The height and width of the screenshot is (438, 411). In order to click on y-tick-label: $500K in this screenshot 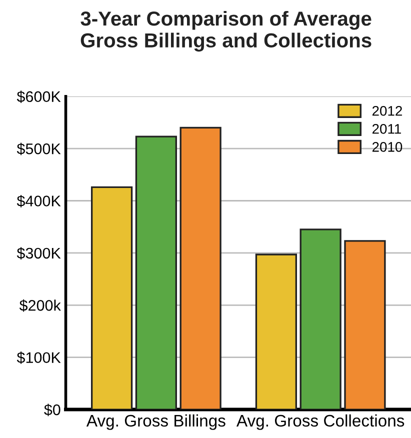, I will do `click(38, 149)`.